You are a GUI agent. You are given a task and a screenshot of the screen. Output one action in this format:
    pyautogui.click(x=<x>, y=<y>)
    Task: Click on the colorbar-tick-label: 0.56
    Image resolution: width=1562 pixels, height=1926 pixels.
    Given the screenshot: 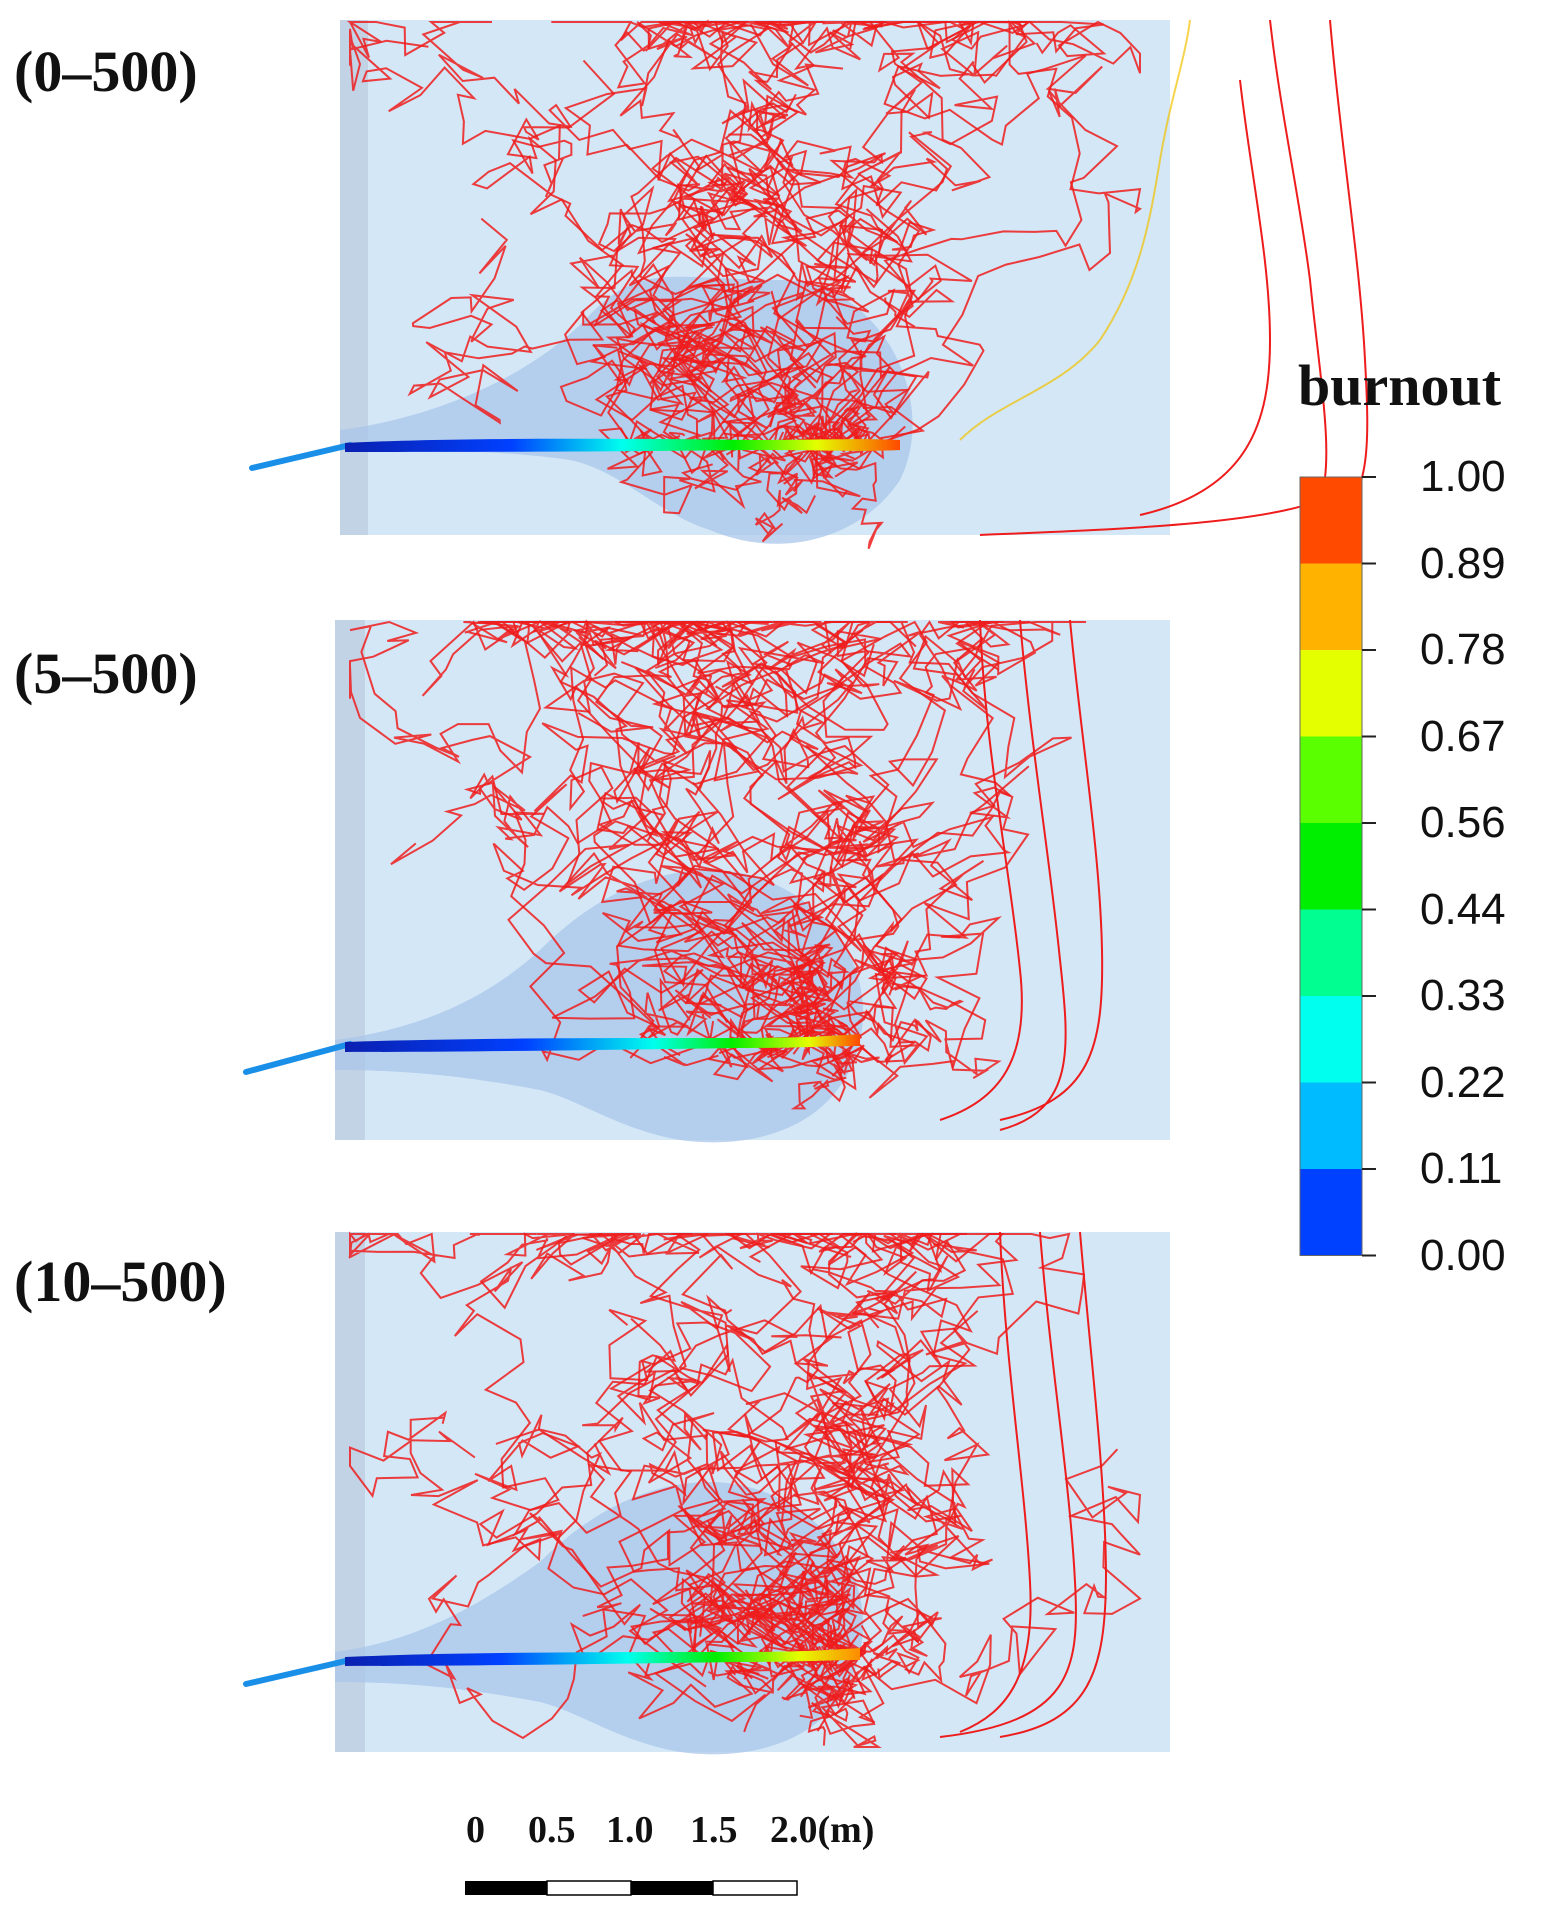 What is the action you would take?
    pyautogui.click(x=1463, y=822)
    